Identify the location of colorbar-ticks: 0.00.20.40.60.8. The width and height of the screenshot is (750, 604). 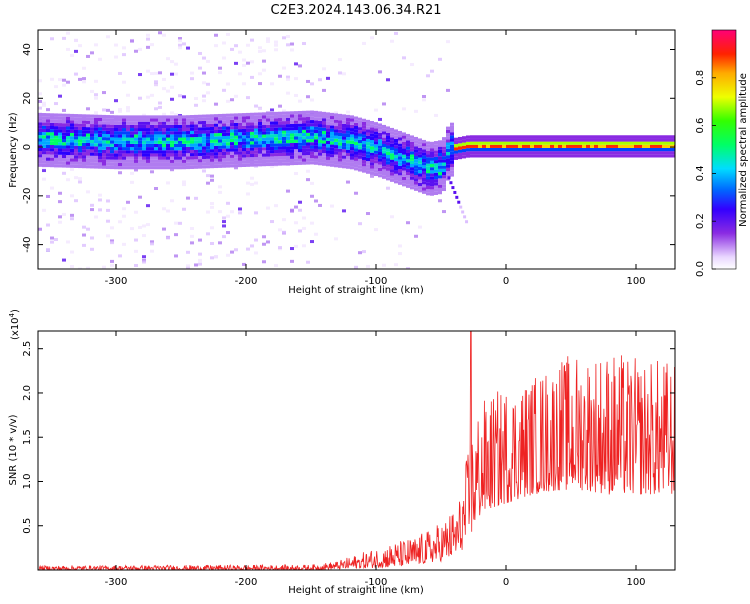
(705, 173).